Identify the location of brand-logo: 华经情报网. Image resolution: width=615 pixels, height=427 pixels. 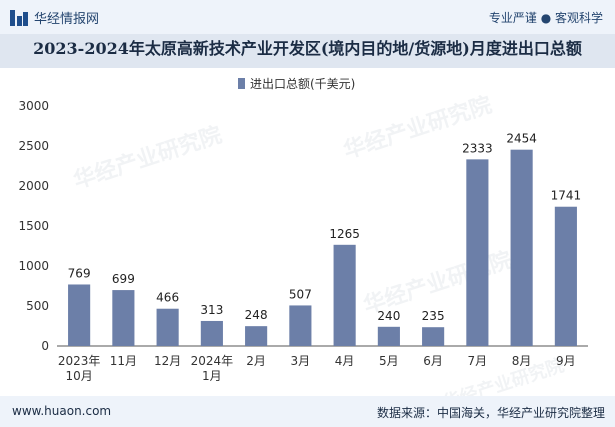
(54, 17).